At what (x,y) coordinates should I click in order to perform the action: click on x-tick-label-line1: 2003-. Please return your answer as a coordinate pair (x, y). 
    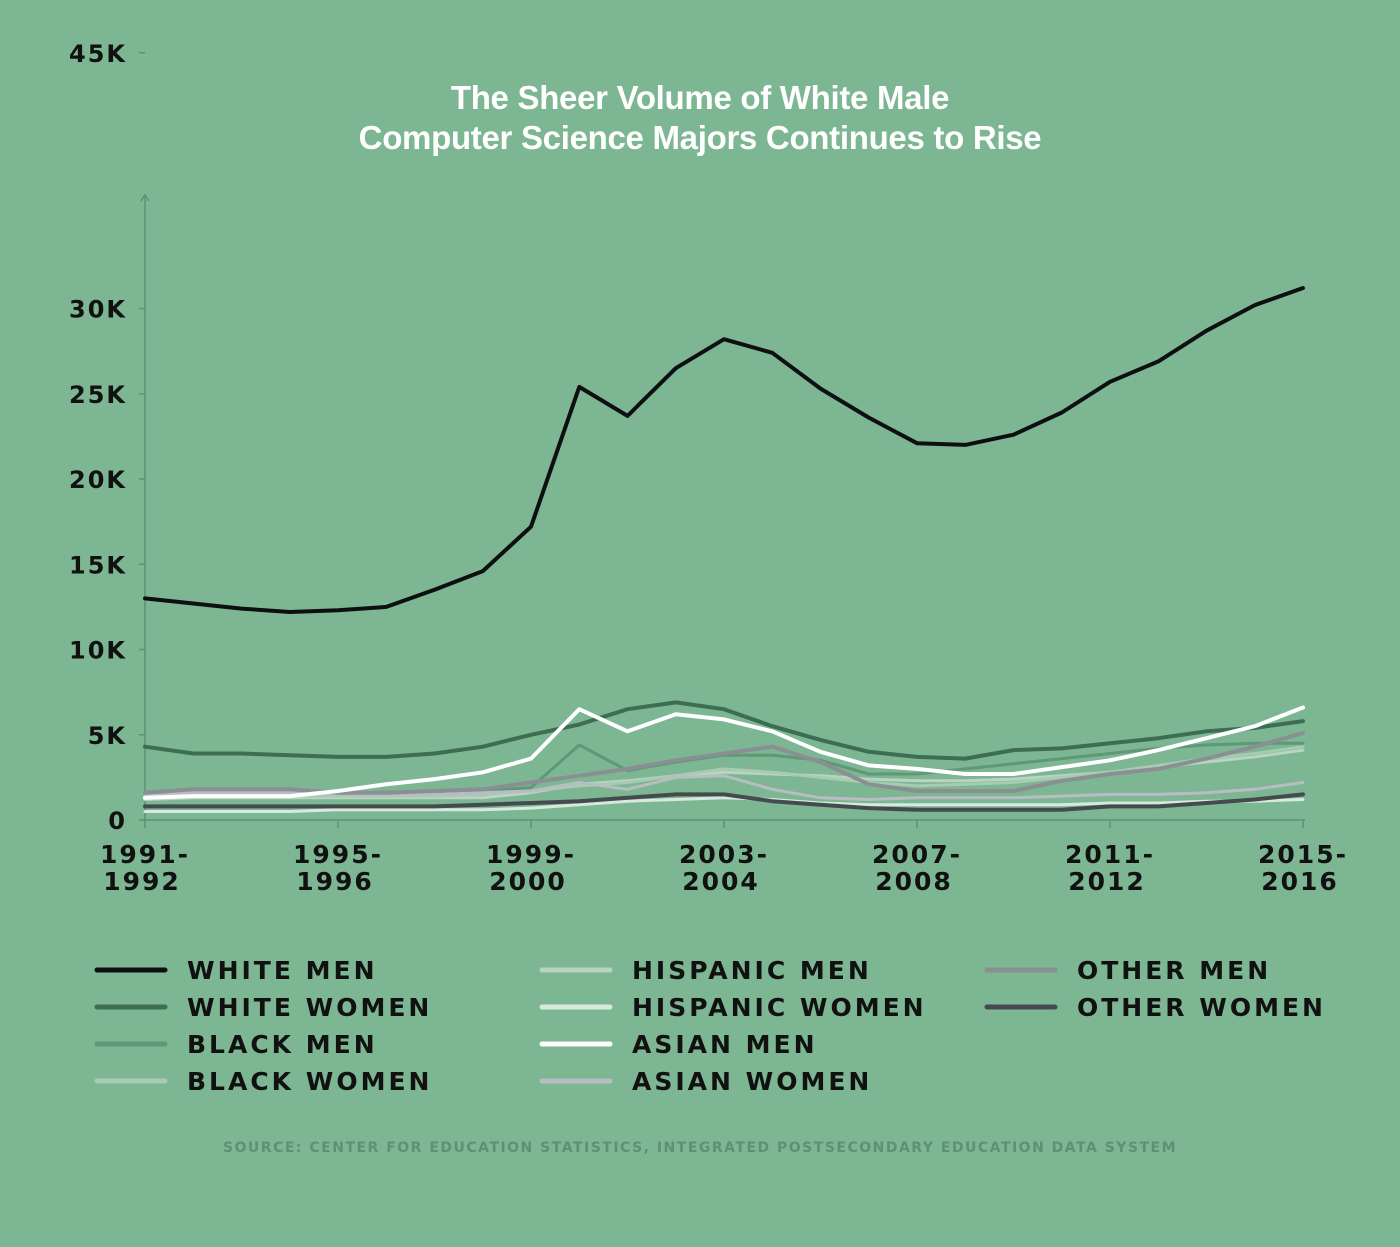
    Looking at the image, I should click on (724, 854).